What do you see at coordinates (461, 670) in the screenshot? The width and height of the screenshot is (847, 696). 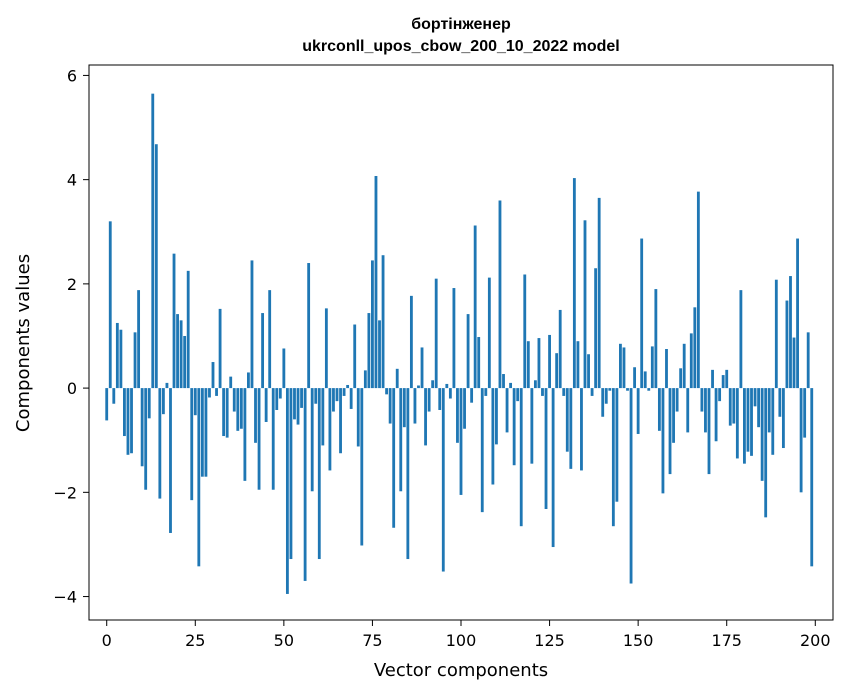 I see `x-axis-label: Vector components` at bounding box center [461, 670].